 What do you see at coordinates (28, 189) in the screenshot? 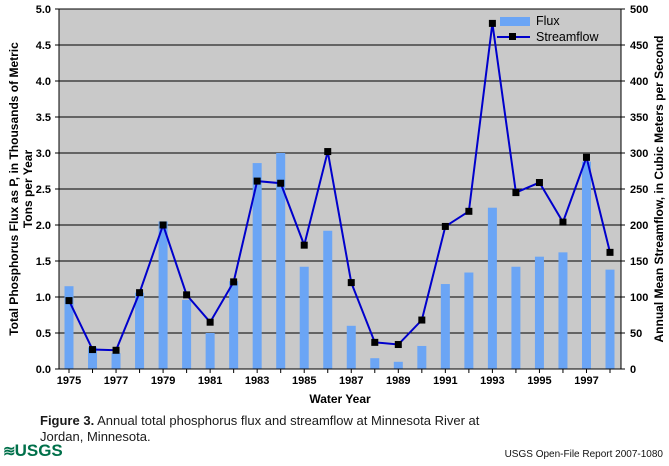
I see `left-axis-title-line2: Tons per Year` at bounding box center [28, 189].